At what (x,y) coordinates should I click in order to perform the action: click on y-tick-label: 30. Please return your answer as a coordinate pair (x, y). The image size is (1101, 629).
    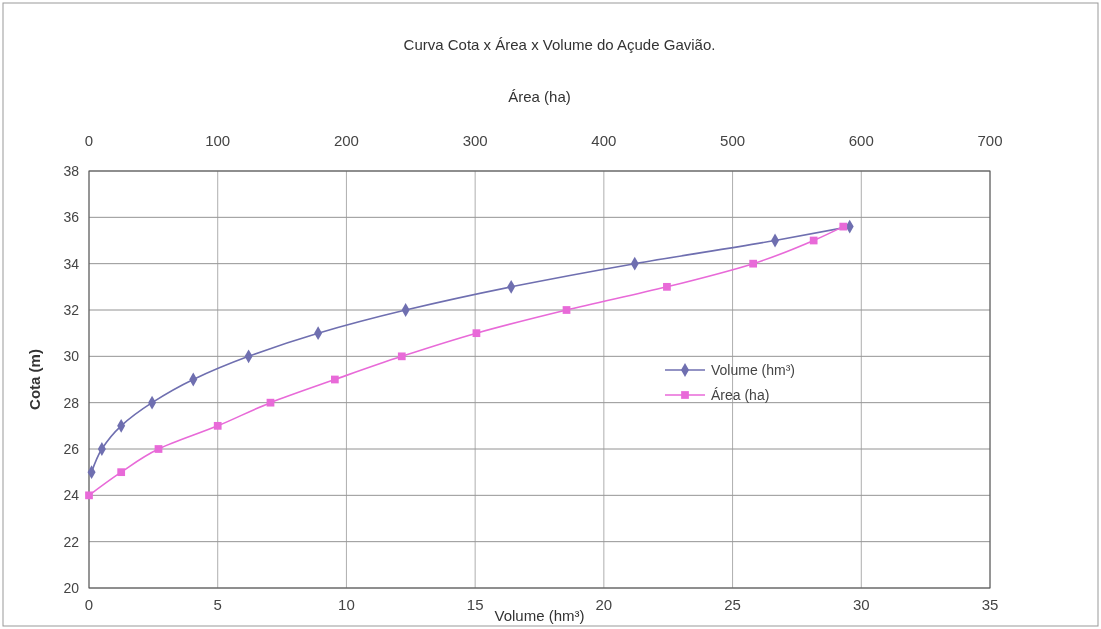
    Looking at the image, I should click on (71, 356).